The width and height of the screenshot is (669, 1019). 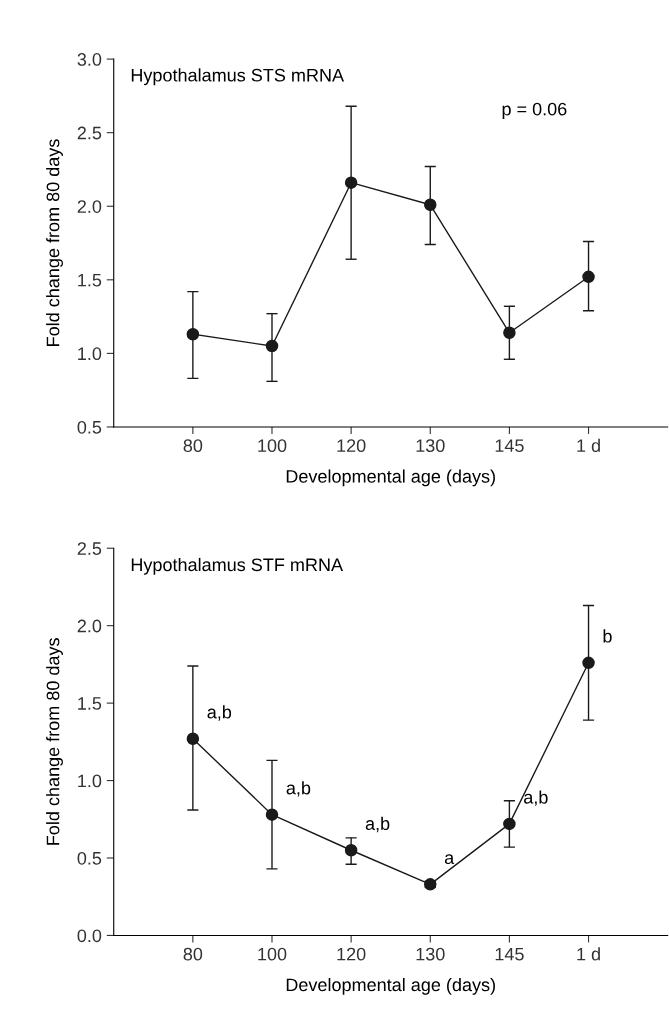 I want to click on annotation: b, so click(x=607, y=636).